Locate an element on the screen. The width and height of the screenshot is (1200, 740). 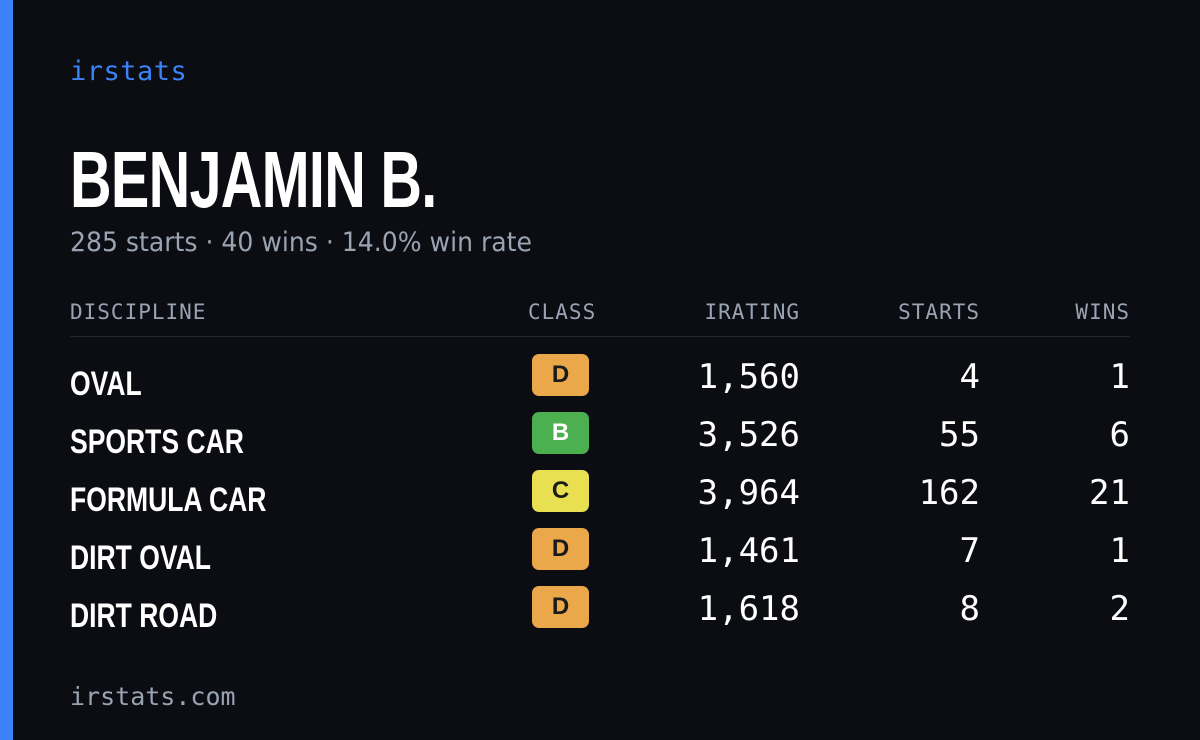
discipline-name: FORMULA CAR is located at coordinates (168, 500).